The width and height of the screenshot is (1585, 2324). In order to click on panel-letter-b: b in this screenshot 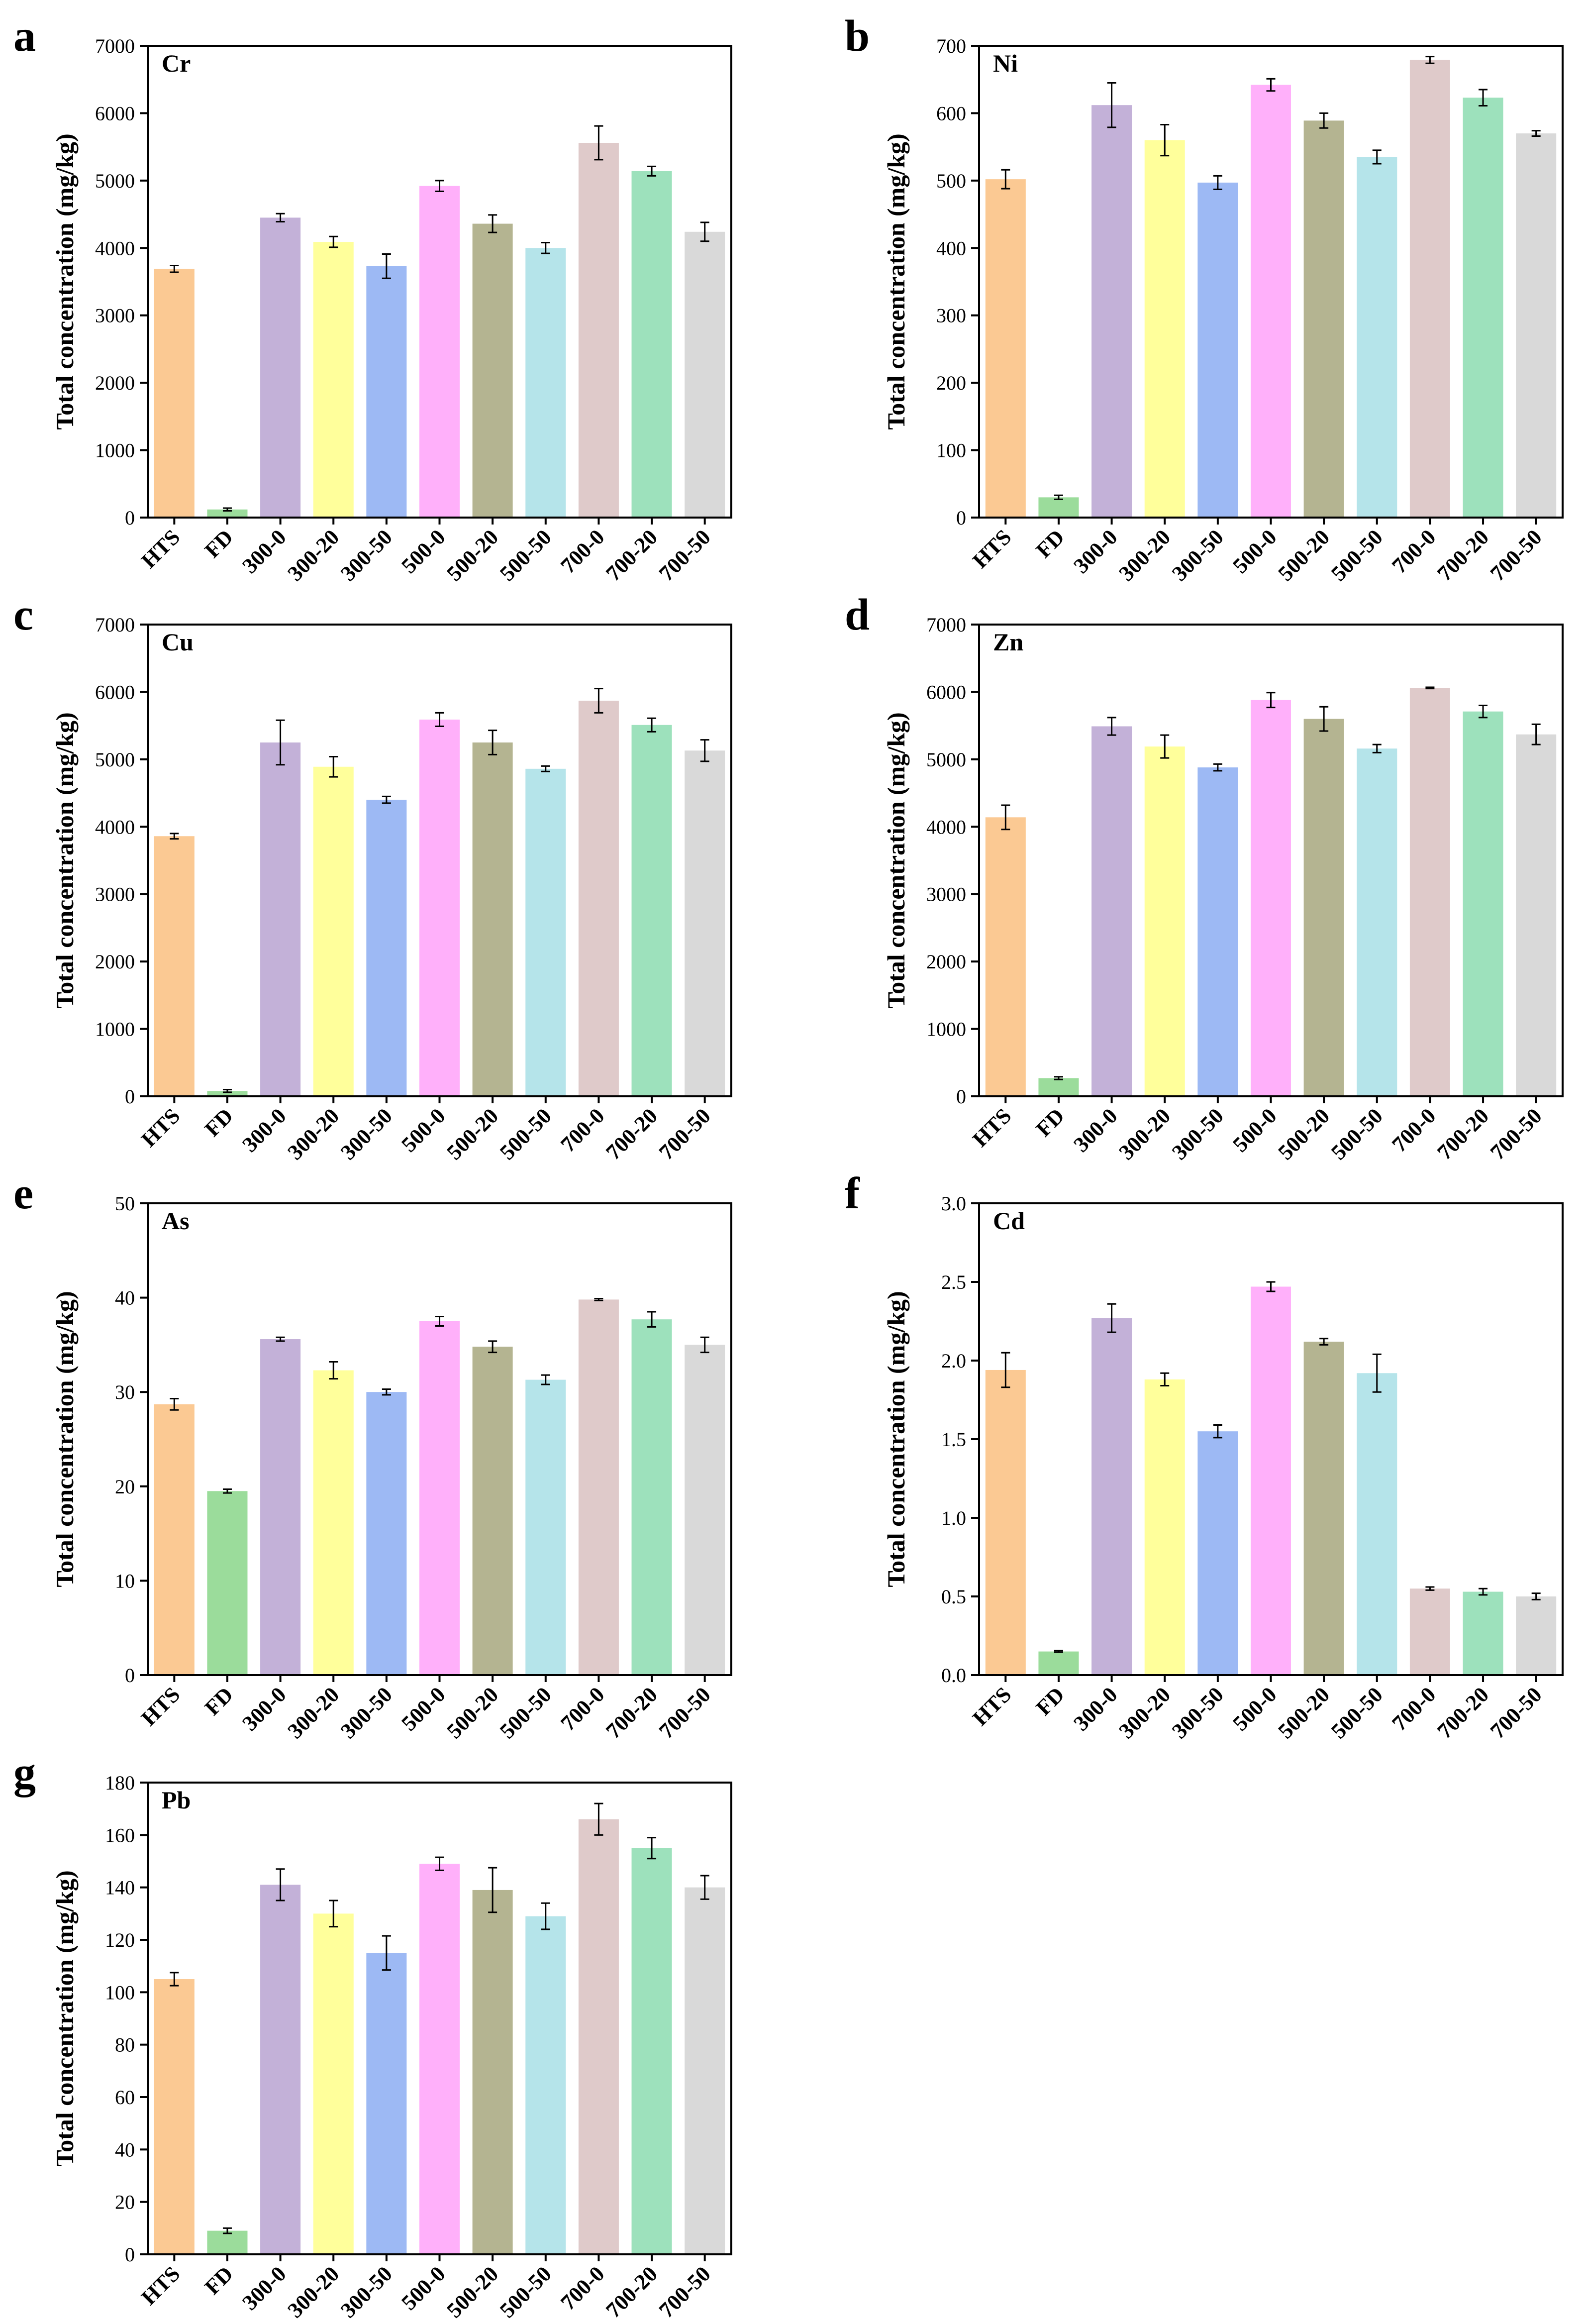, I will do `click(857, 36)`.